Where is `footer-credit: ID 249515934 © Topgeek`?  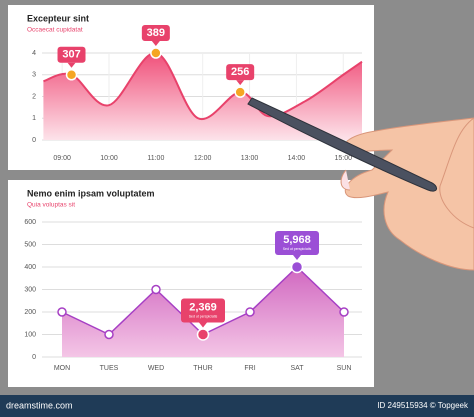
footer-credit: ID 249515934 © Topgeek is located at coordinates (423, 405).